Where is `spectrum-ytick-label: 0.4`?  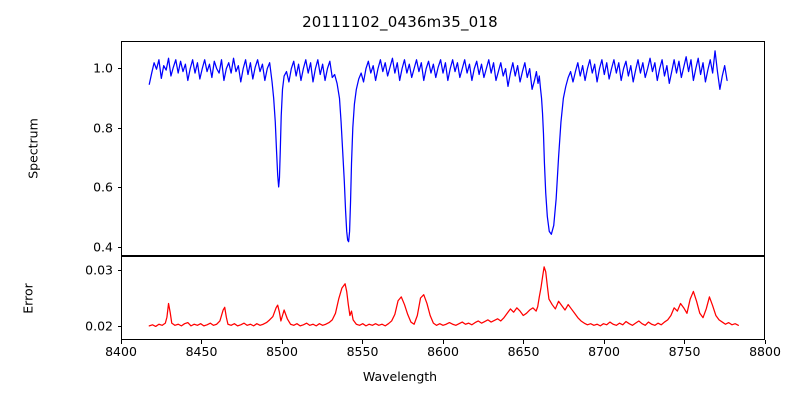
spectrum-ytick-label: 0.4 is located at coordinates (103, 247).